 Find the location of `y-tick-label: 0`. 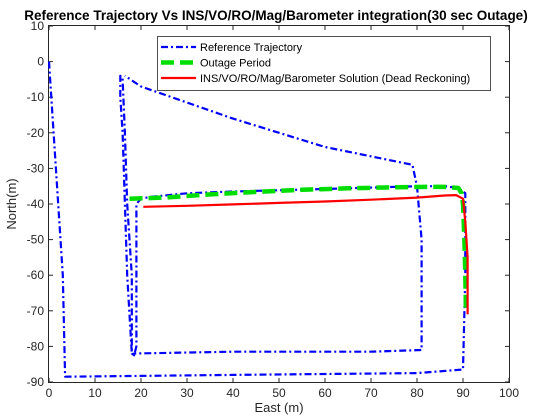

y-tick-label: 0 is located at coordinates (40, 62).